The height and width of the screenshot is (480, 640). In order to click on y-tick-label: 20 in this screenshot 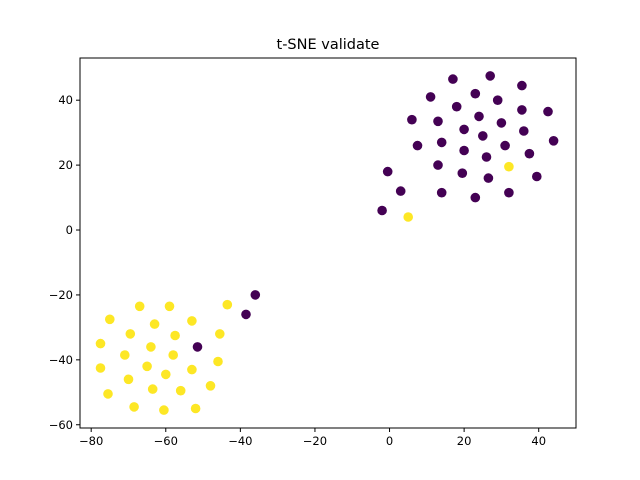, I will do `click(65, 165)`.